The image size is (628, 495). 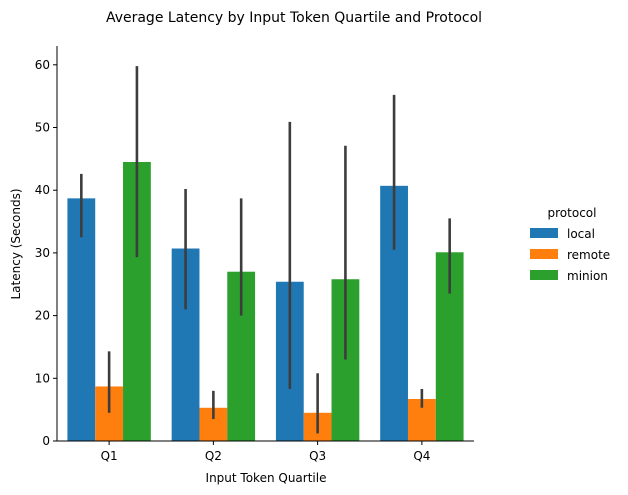 I want to click on bar-local-Q1, so click(x=81, y=319).